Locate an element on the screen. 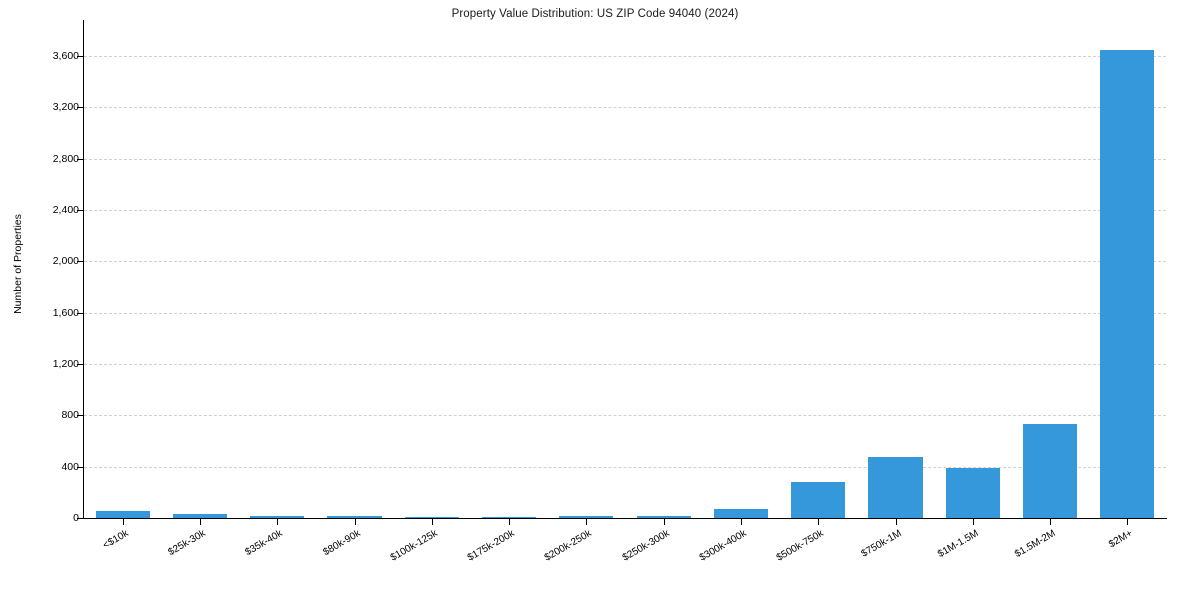 The height and width of the screenshot is (590, 1190). x-tick-label: $35k-40k is located at coordinates (264, 543).